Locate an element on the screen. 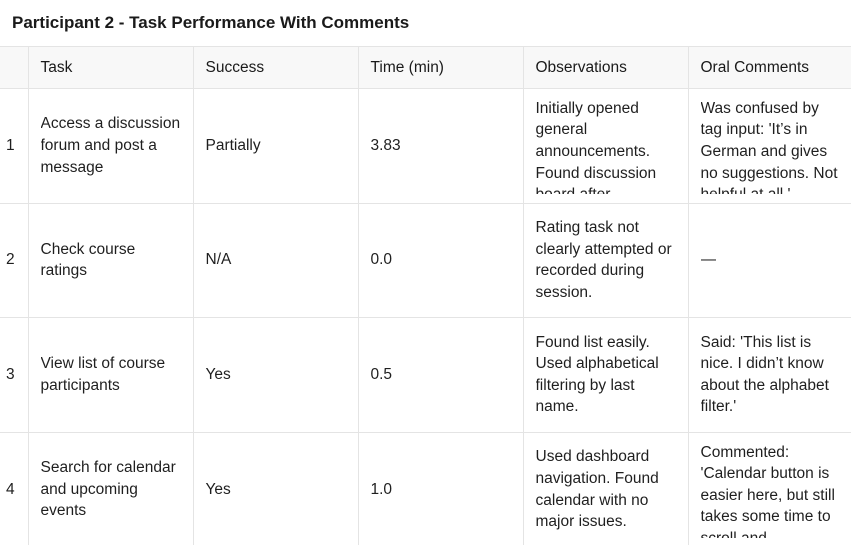  row-index: 1 is located at coordinates (14, 145).